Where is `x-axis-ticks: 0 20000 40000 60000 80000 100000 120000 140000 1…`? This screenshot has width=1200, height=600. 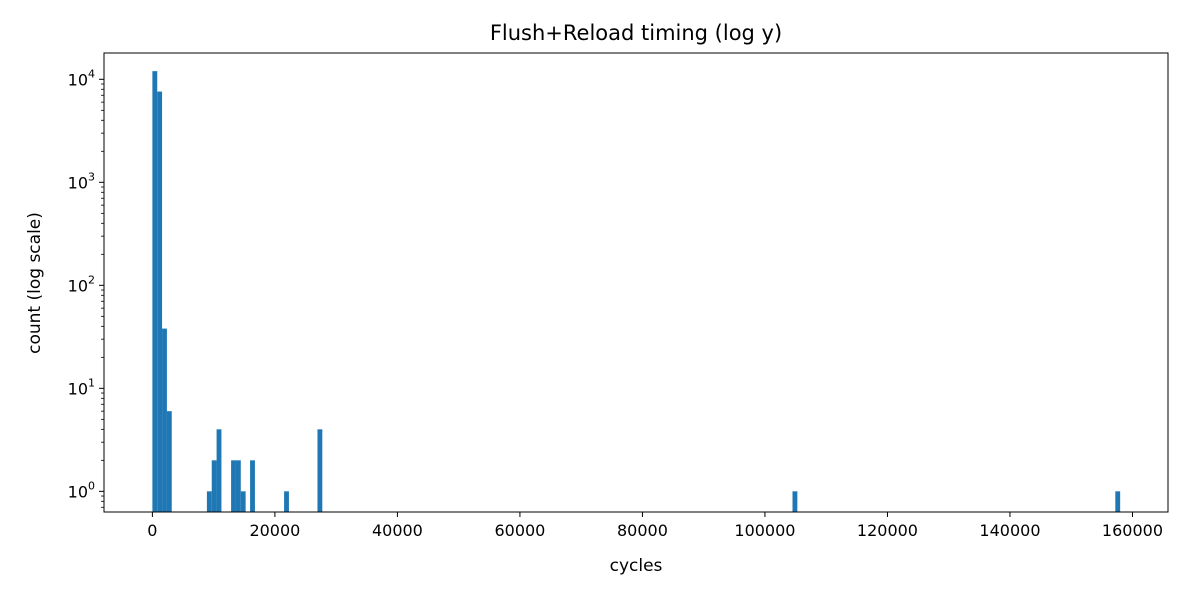
x-axis-ticks: 0 20000 40000 60000 80000 100000 120000 140000 1… is located at coordinates (655, 526).